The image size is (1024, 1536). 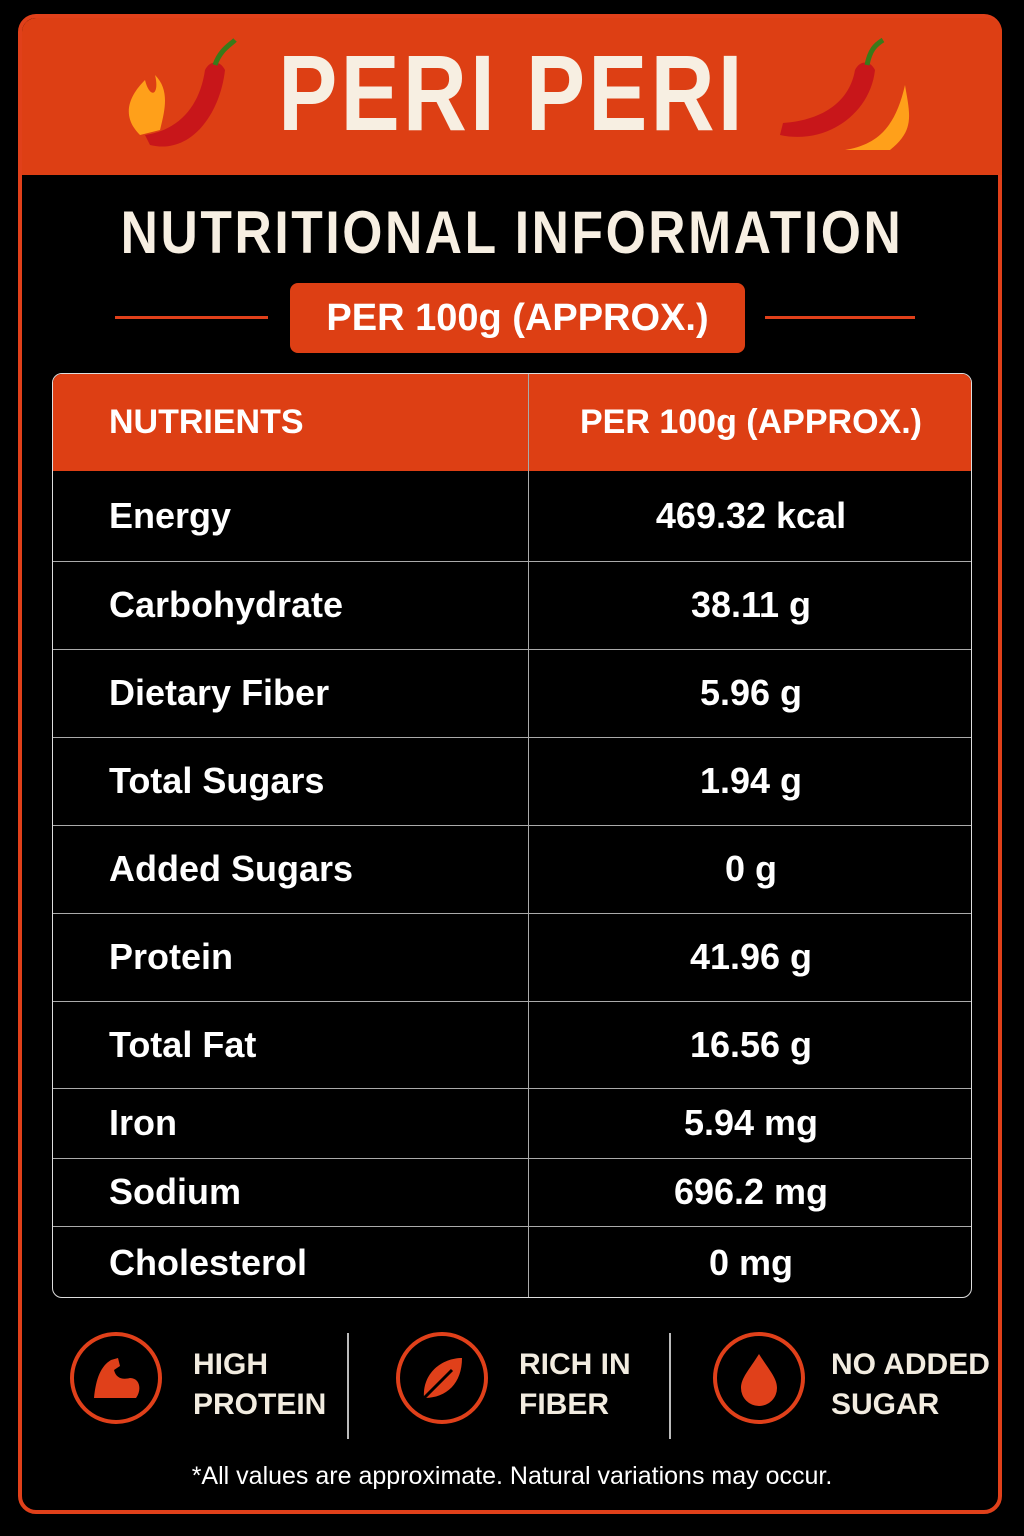 I want to click on feature-label: RICH IN, so click(x=575, y=1364).